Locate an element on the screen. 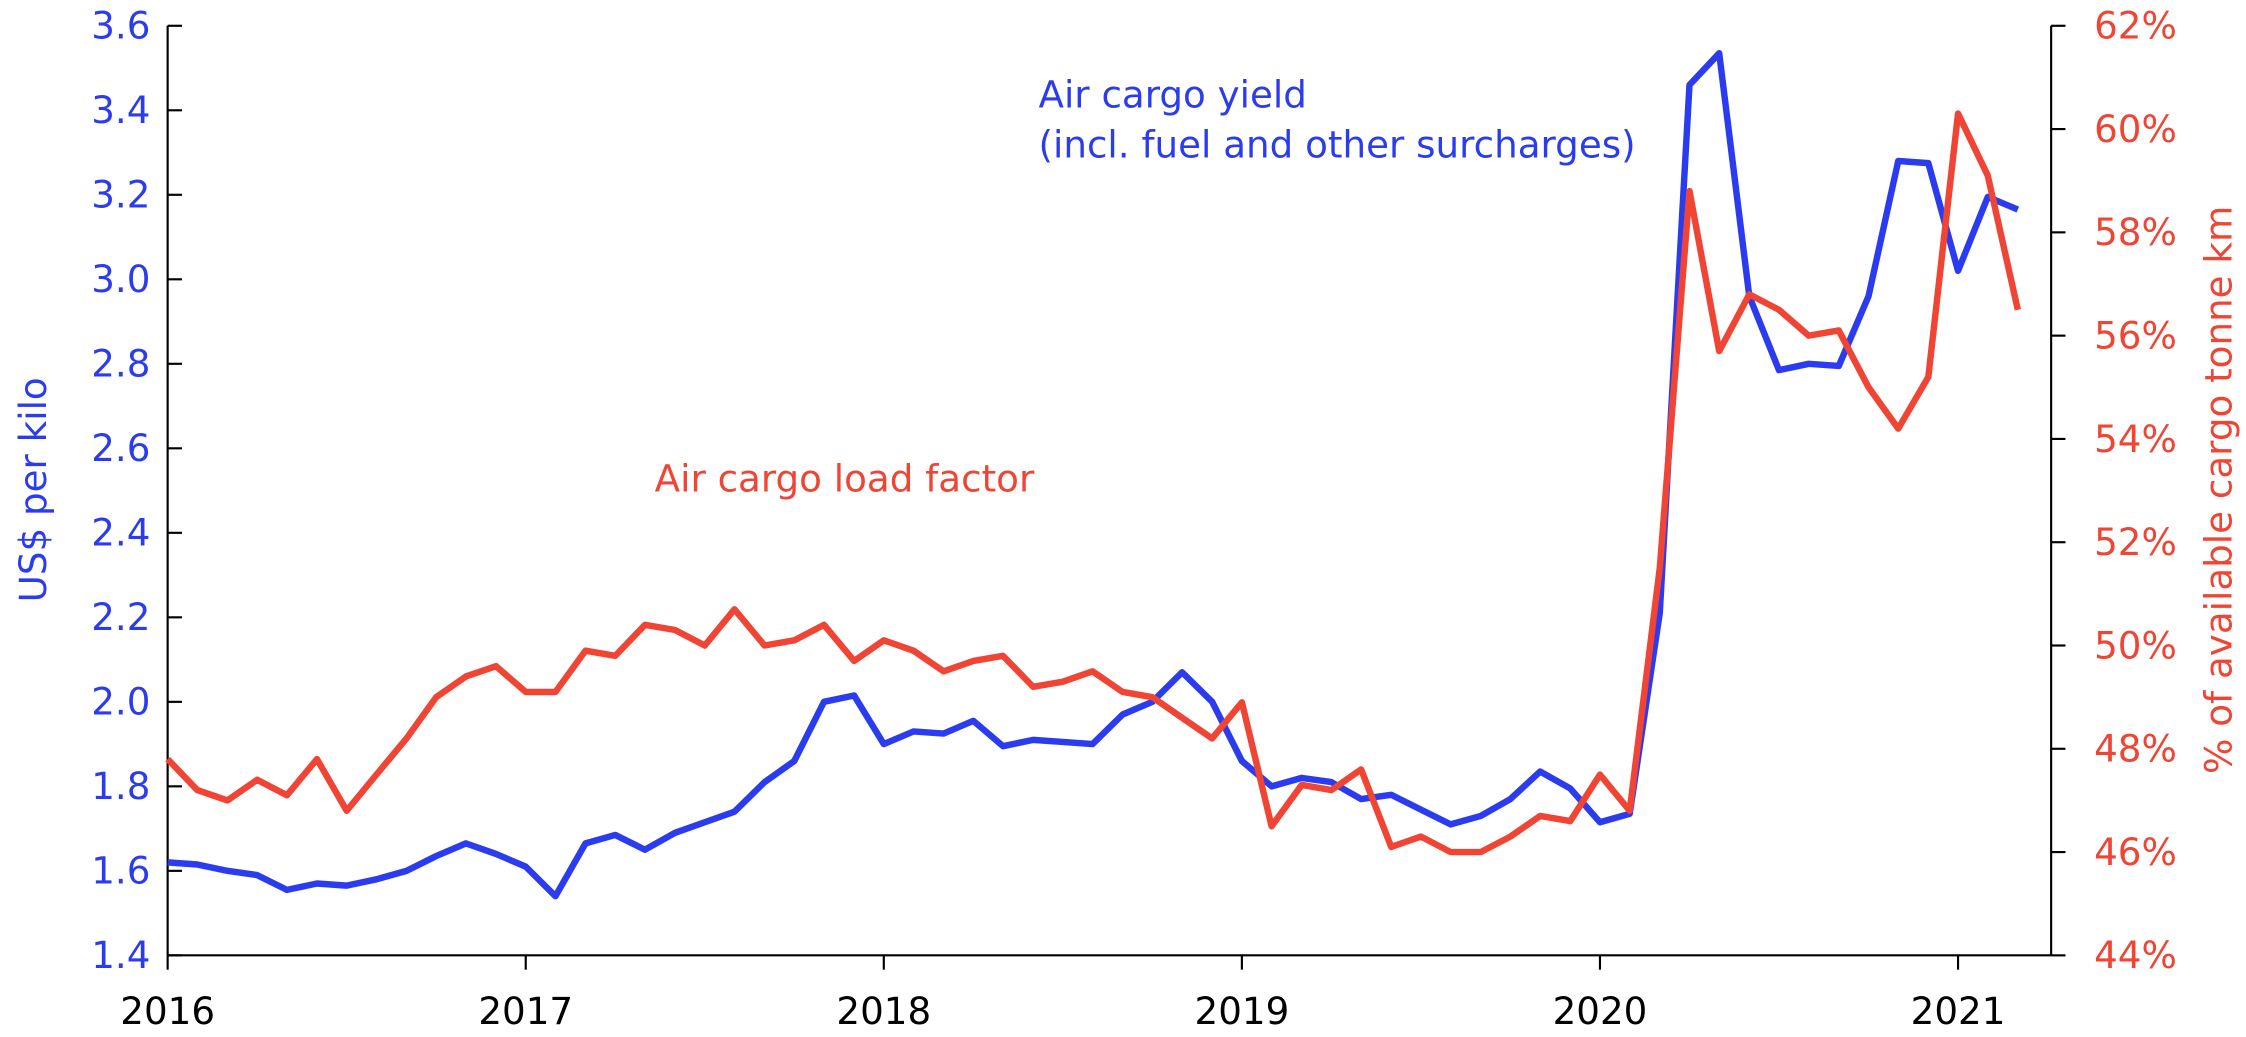 This screenshot has width=2246, height=1037. annotation: Air cargo load factor is located at coordinates (845, 478).